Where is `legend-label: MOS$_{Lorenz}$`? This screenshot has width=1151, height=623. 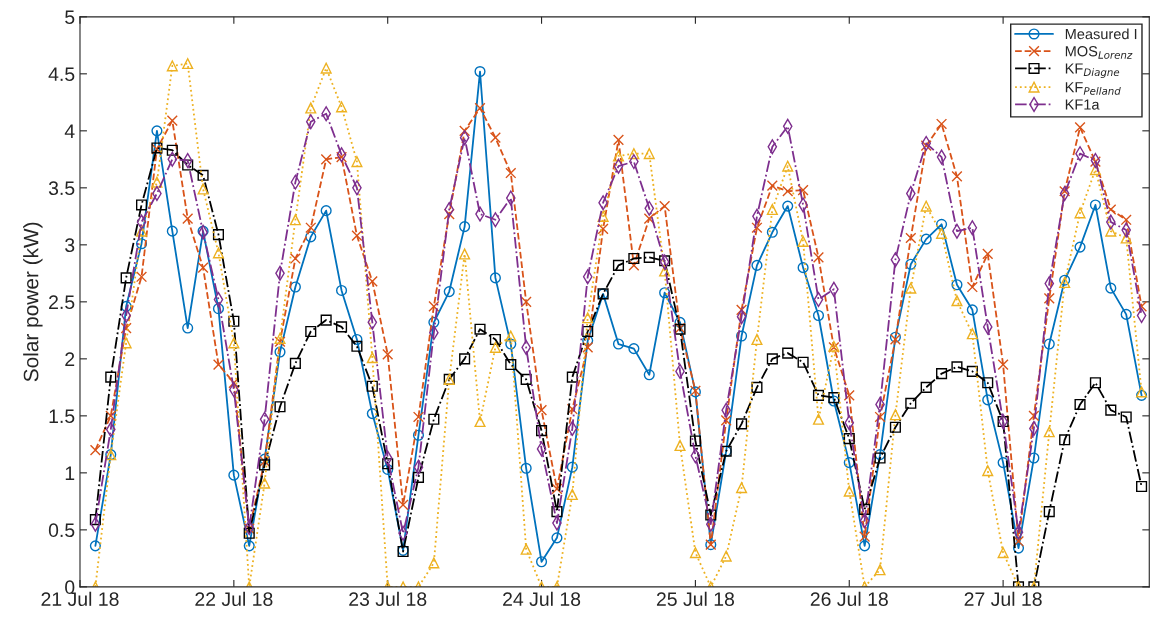
legend-label: MOS$_{Lorenz}$ is located at coordinates (1099, 52).